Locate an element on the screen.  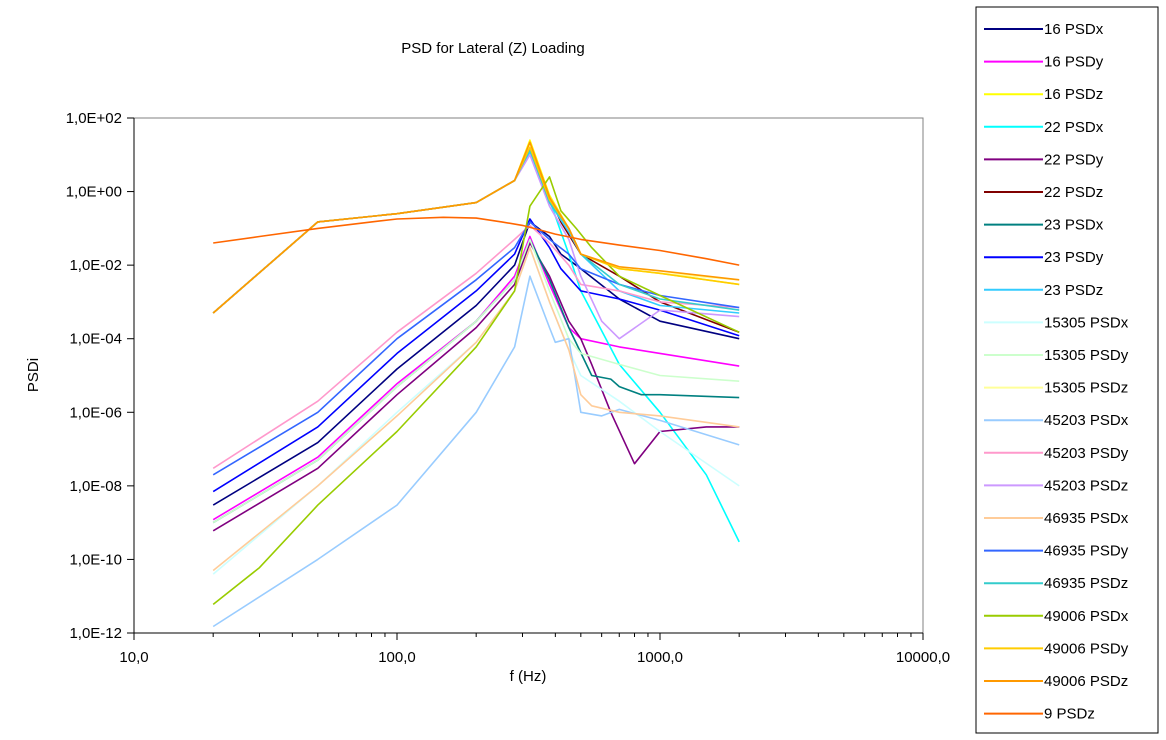
x-tick-label: 100,0 is located at coordinates (397, 657).